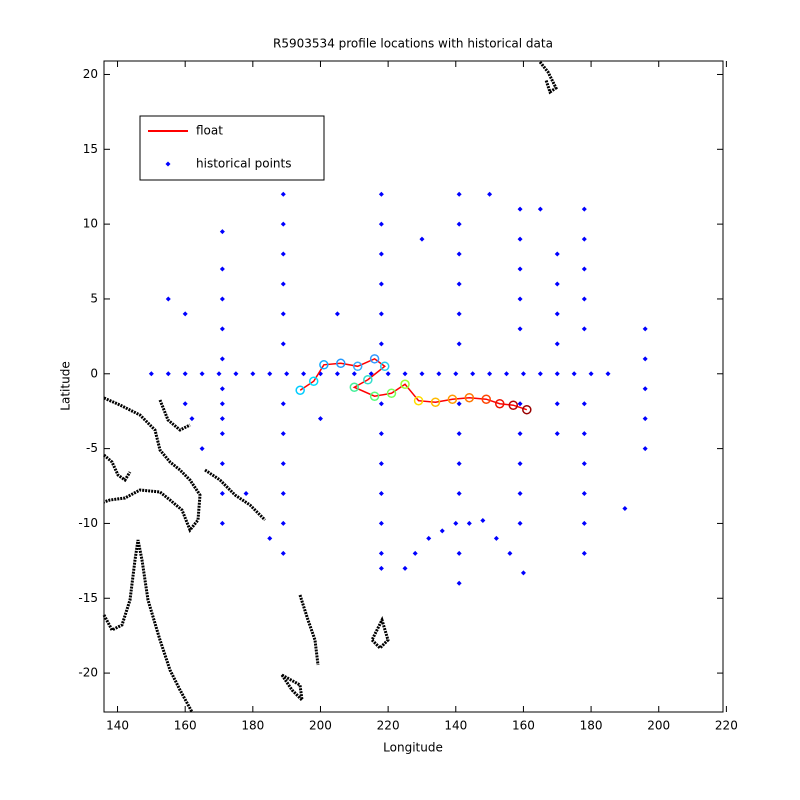  What do you see at coordinates (94, 373) in the screenshot?
I see `y-tick-label: 0` at bounding box center [94, 373].